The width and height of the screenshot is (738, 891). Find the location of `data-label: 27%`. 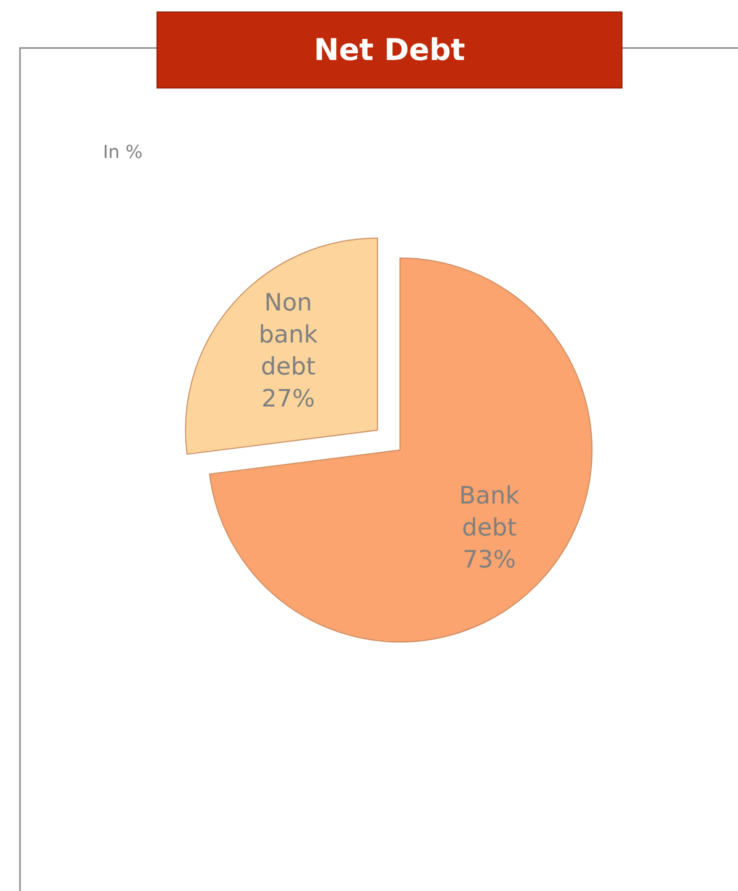

data-label: 27% is located at coordinates (288, 398).